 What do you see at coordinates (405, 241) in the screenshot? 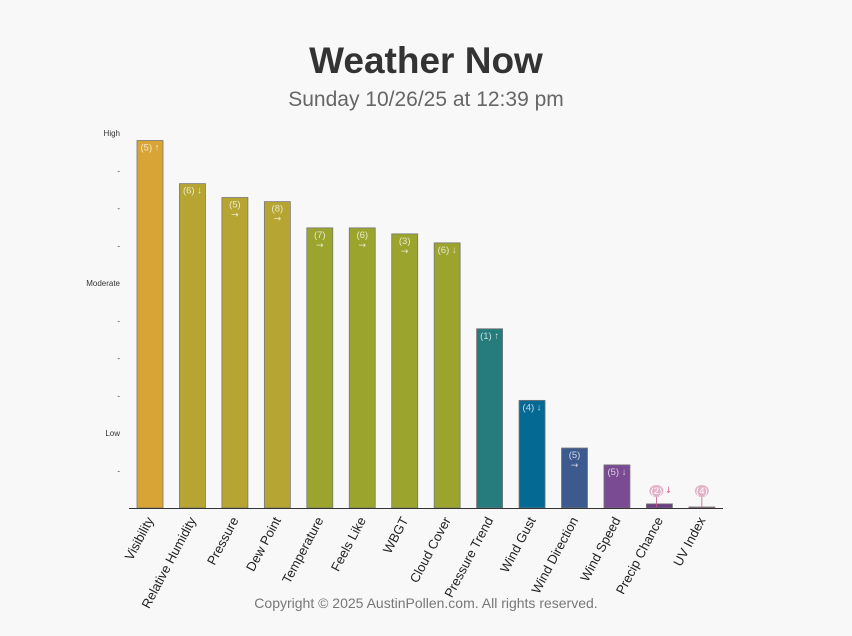
I see `bar-value-label: (3)` at bounding box center [405, 241].